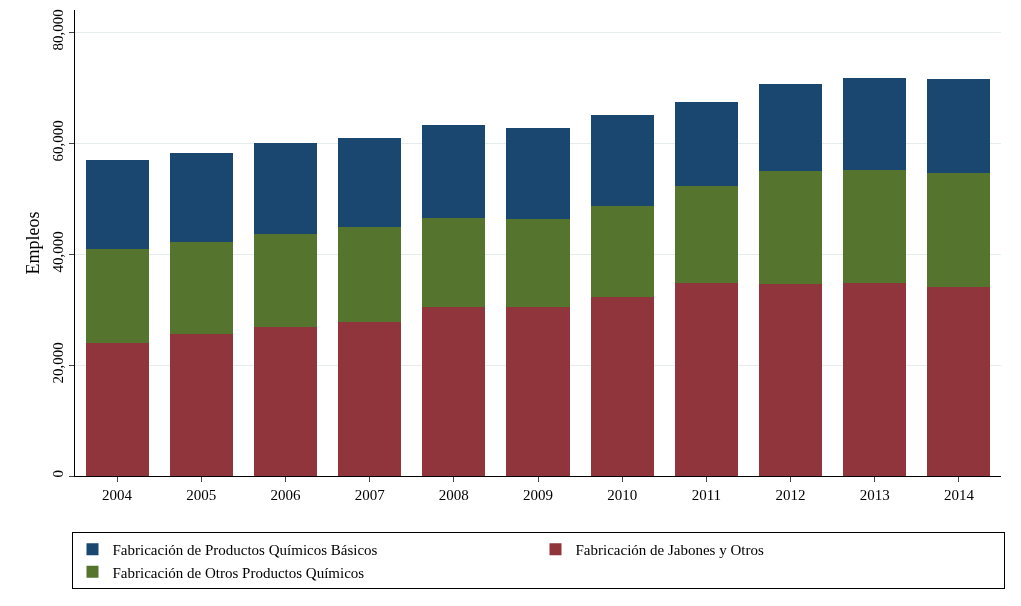  Describe the element at coordinates (669, 550) in the screenshot. I see `legend-label: Fabricación de Jabones y Otros` at that location.